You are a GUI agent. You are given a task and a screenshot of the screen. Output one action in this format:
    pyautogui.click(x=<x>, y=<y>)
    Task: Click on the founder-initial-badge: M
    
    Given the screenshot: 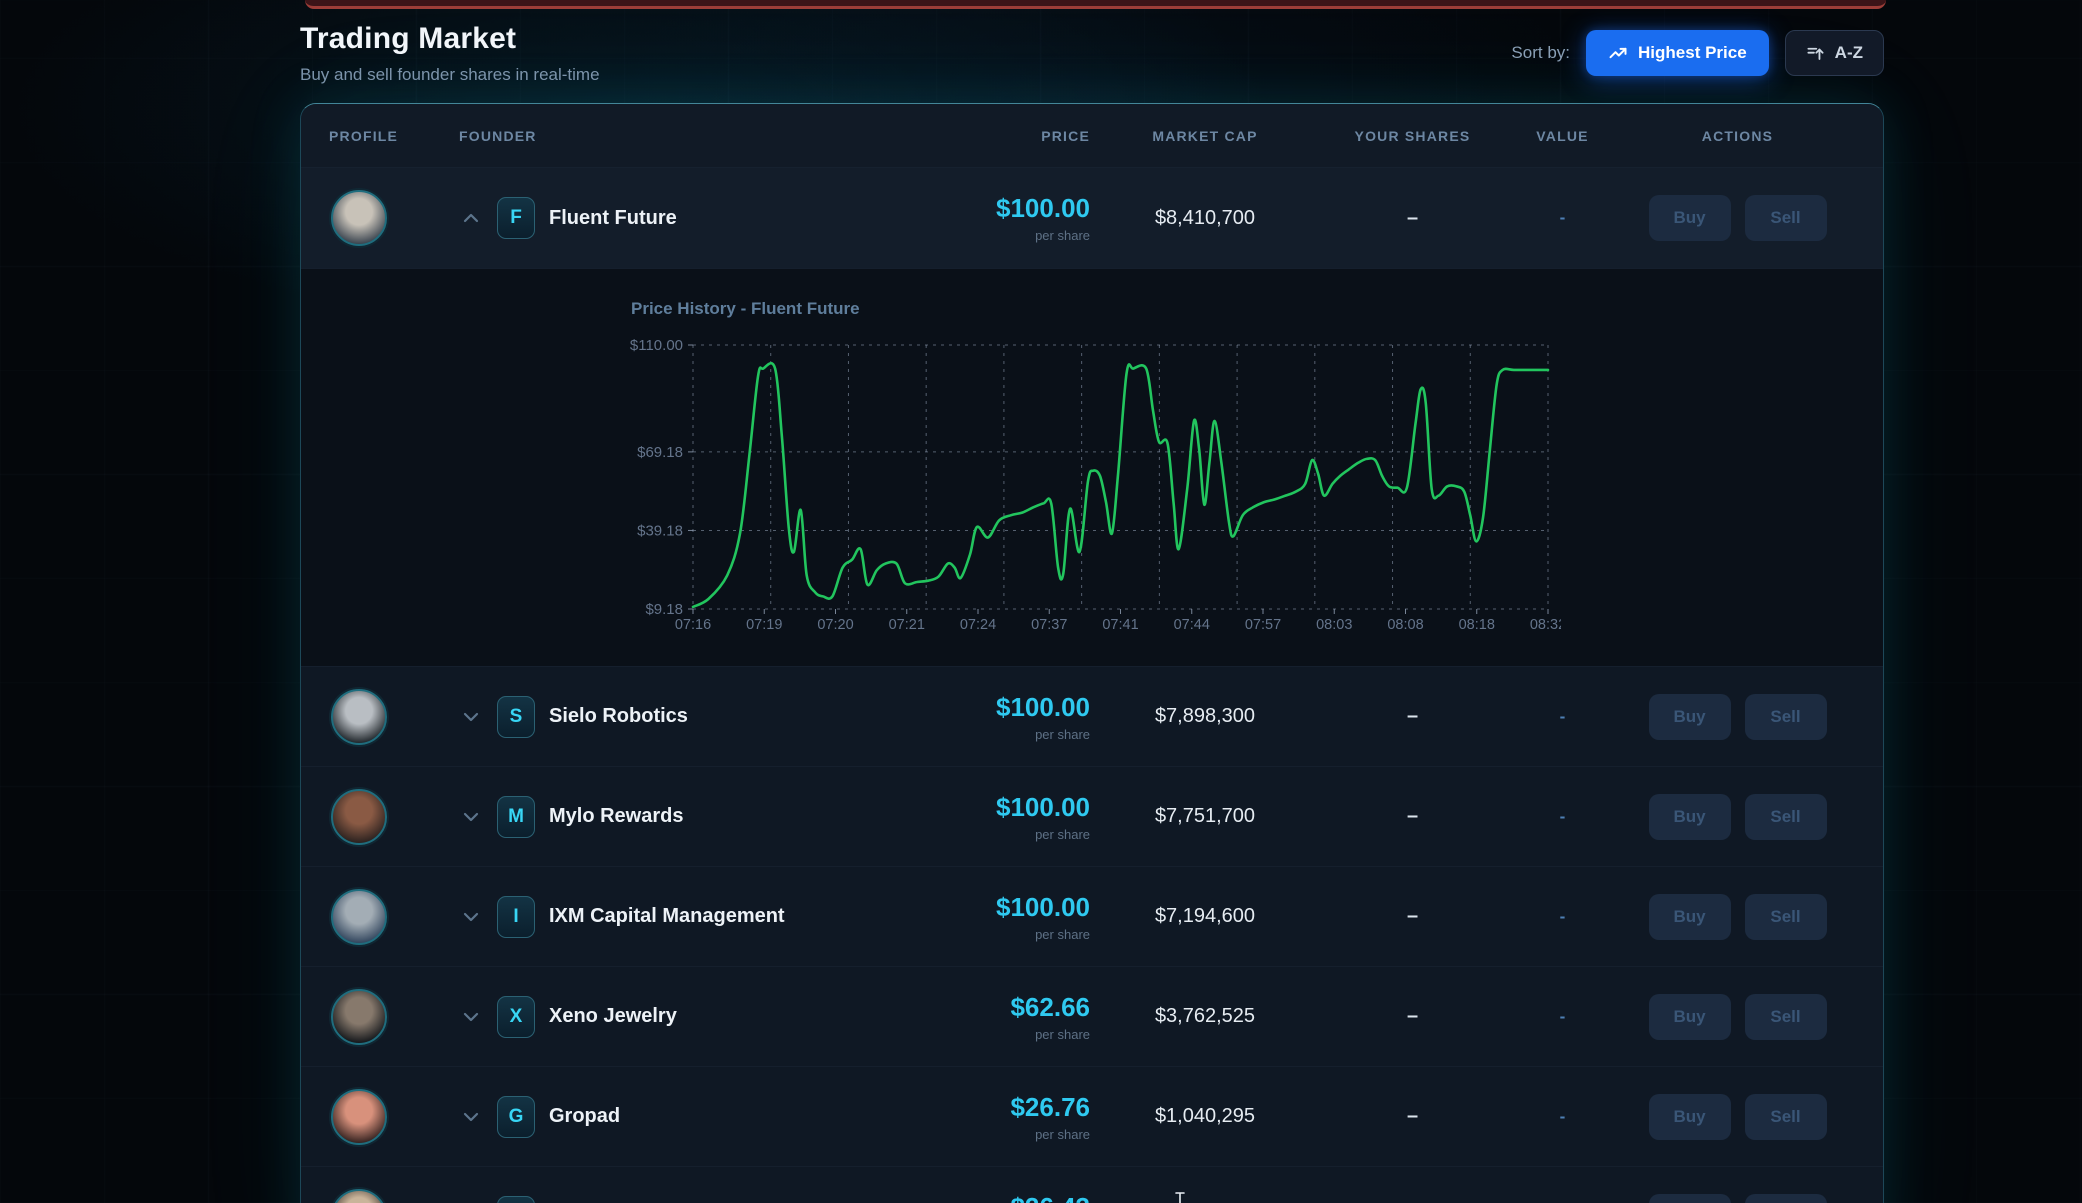 What is the action you would take?
    pyautogui.click(x=516, y=816)
    